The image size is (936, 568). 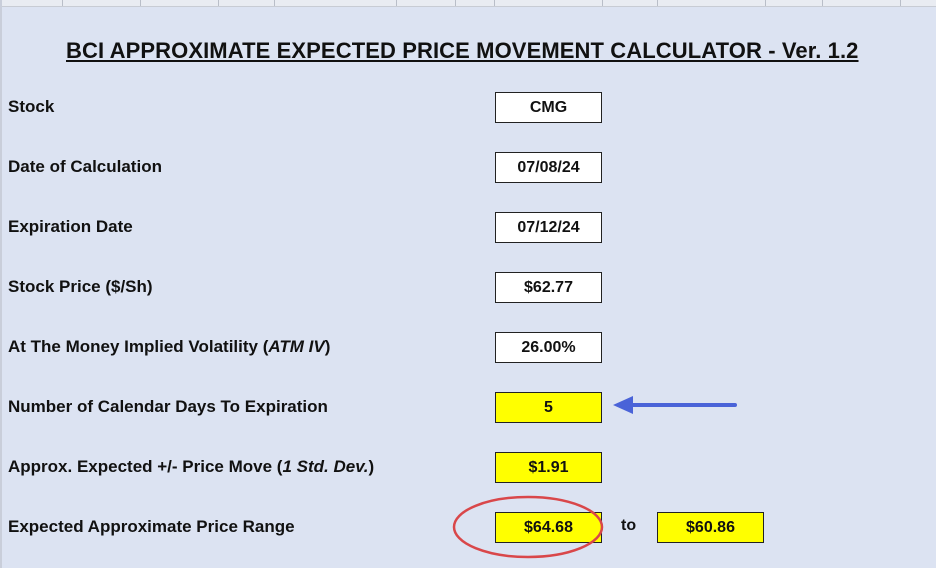 I want to click on row-label-text: Date of Calculation, so click(x=85, y=166).